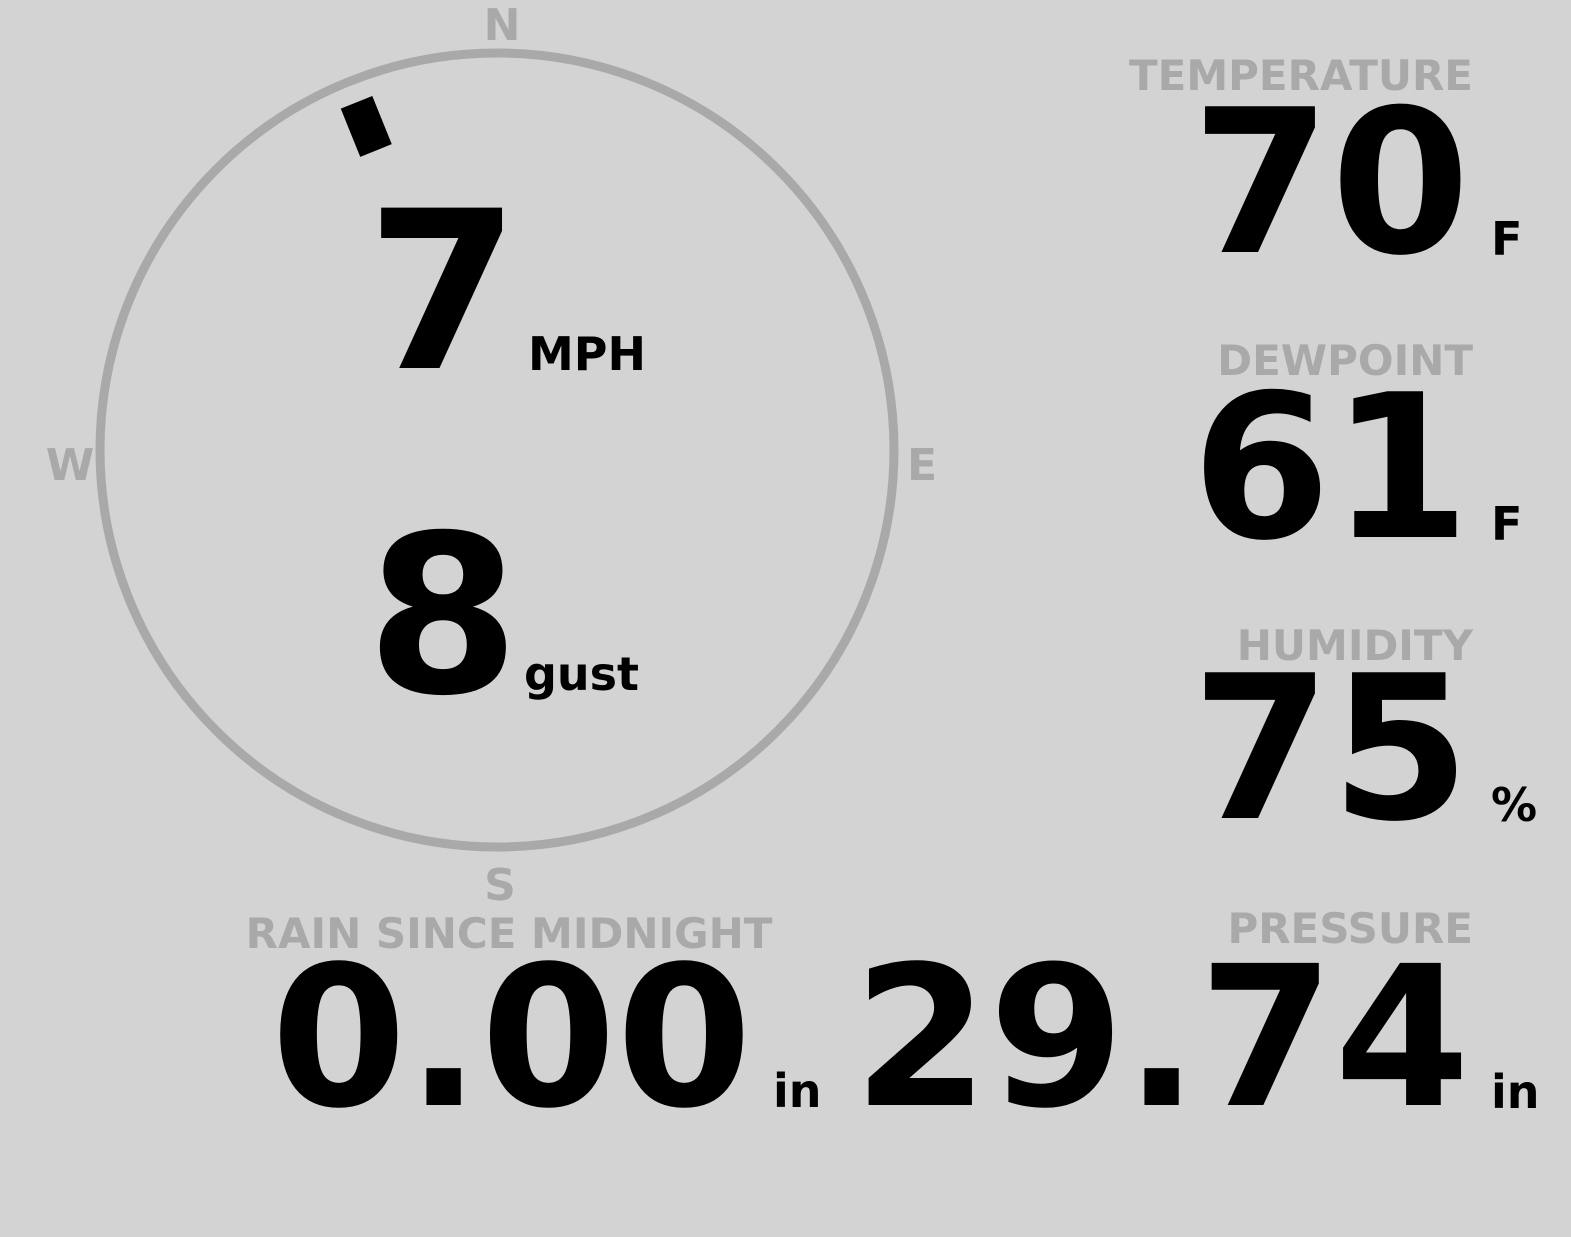 The width and height of the screenshot is (1571, 1237). What do you see at coordinates (1355, 645) in the screenshot?
I see `reading-label: HUMIDITY` at bounding box center [1355, 645].